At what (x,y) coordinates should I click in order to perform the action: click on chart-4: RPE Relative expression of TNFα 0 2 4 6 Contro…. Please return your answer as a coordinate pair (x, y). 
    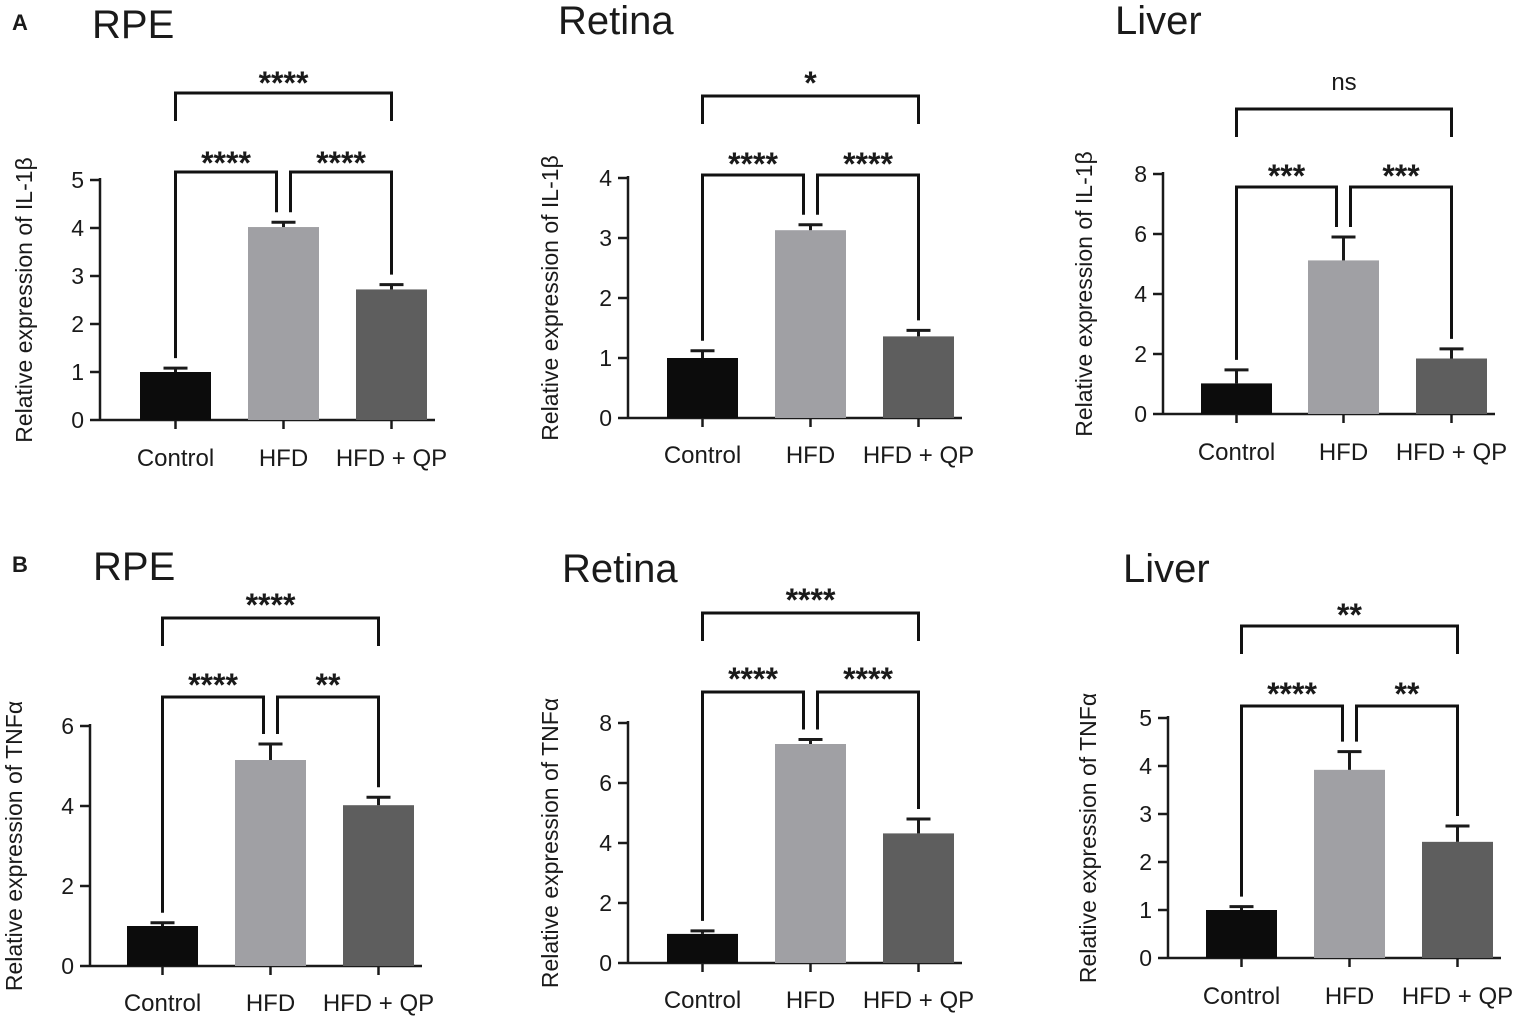
    Looking at the image, I should click on (217, 781).